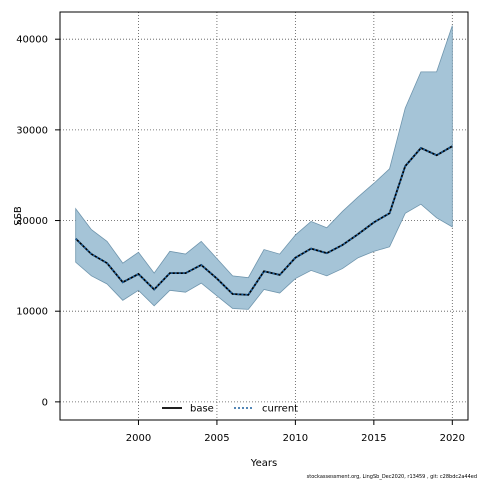 The height and width of the screenshot is (480, 480). Describe the element at coordinates (32, 312) in the screenshot. I see `y-tick-label-10000: 10000` at that location.